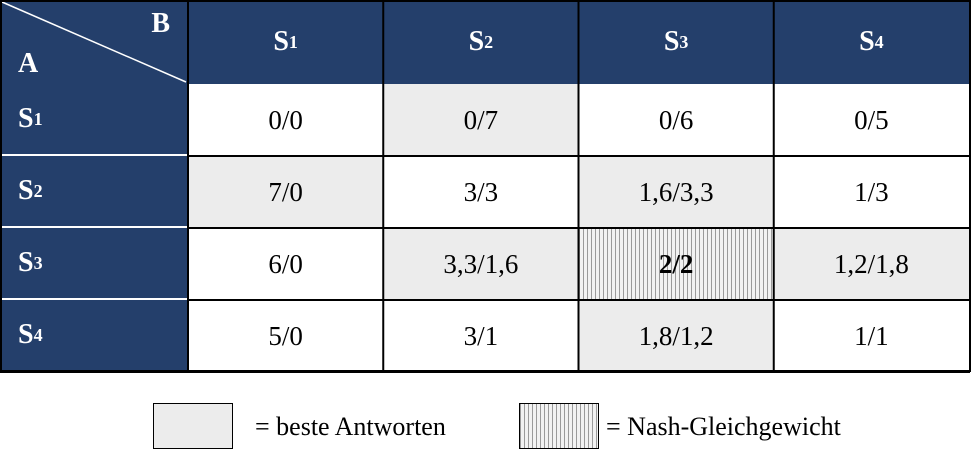  I want to click on payoff-text: 7/0, so click(285, 191).